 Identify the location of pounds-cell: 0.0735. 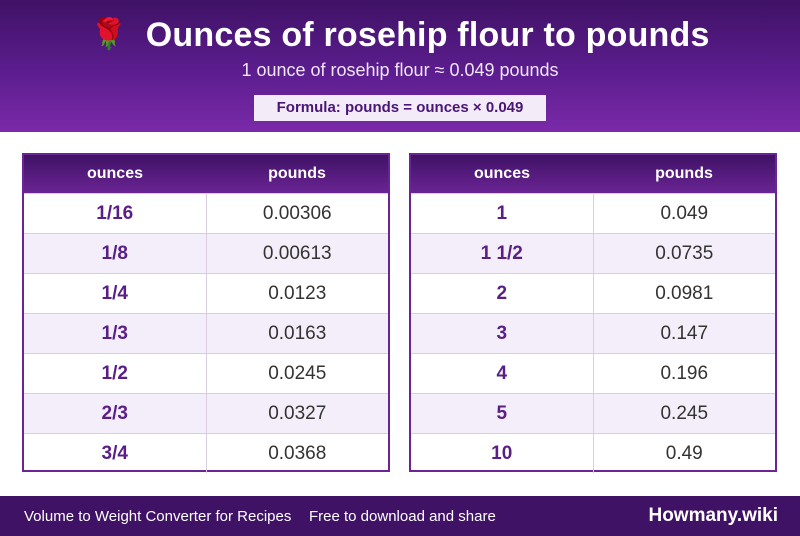
(684, 253).